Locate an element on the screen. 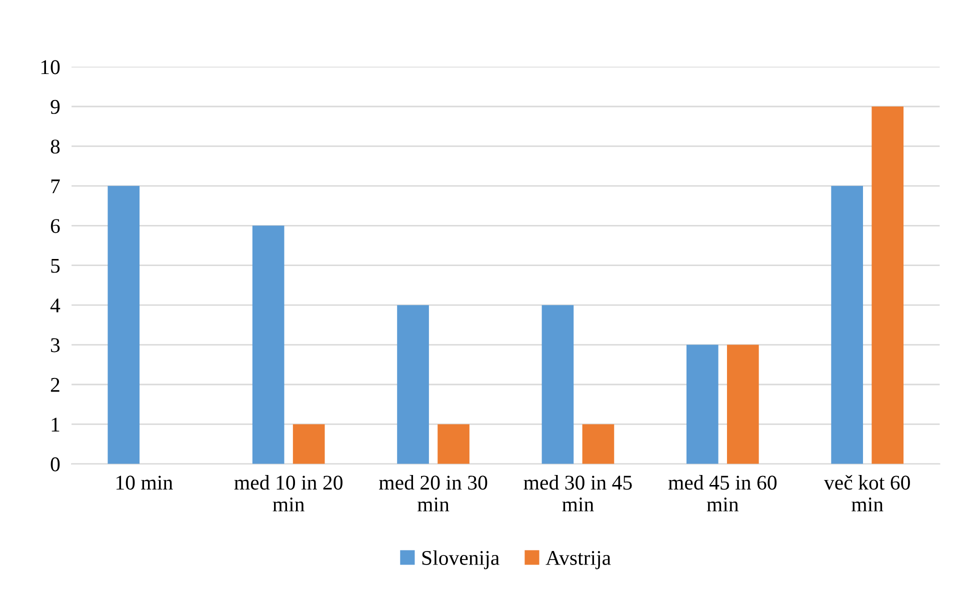 The width and height of the screenshot is (954, 591). y-tick-label: 7 is located at coordinates (55, 187).